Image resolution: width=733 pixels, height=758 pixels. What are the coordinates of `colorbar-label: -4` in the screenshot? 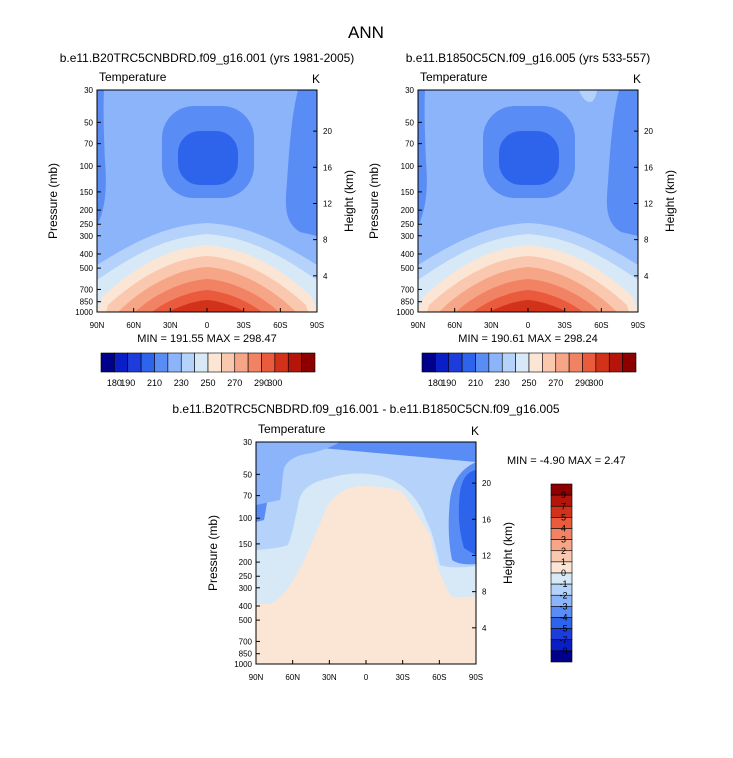 It's located at (563, 618).